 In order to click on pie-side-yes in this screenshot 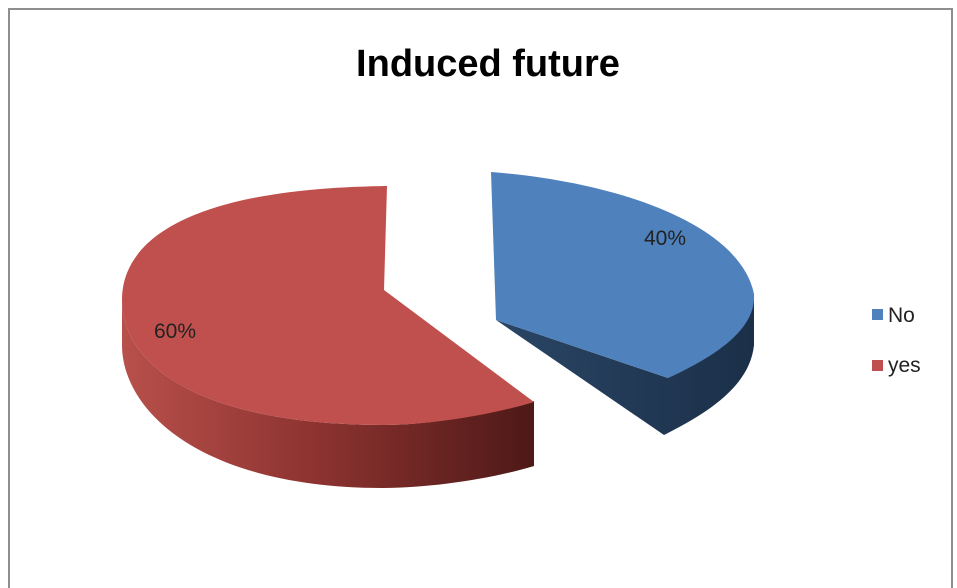, I will do `click(328, 394)`.